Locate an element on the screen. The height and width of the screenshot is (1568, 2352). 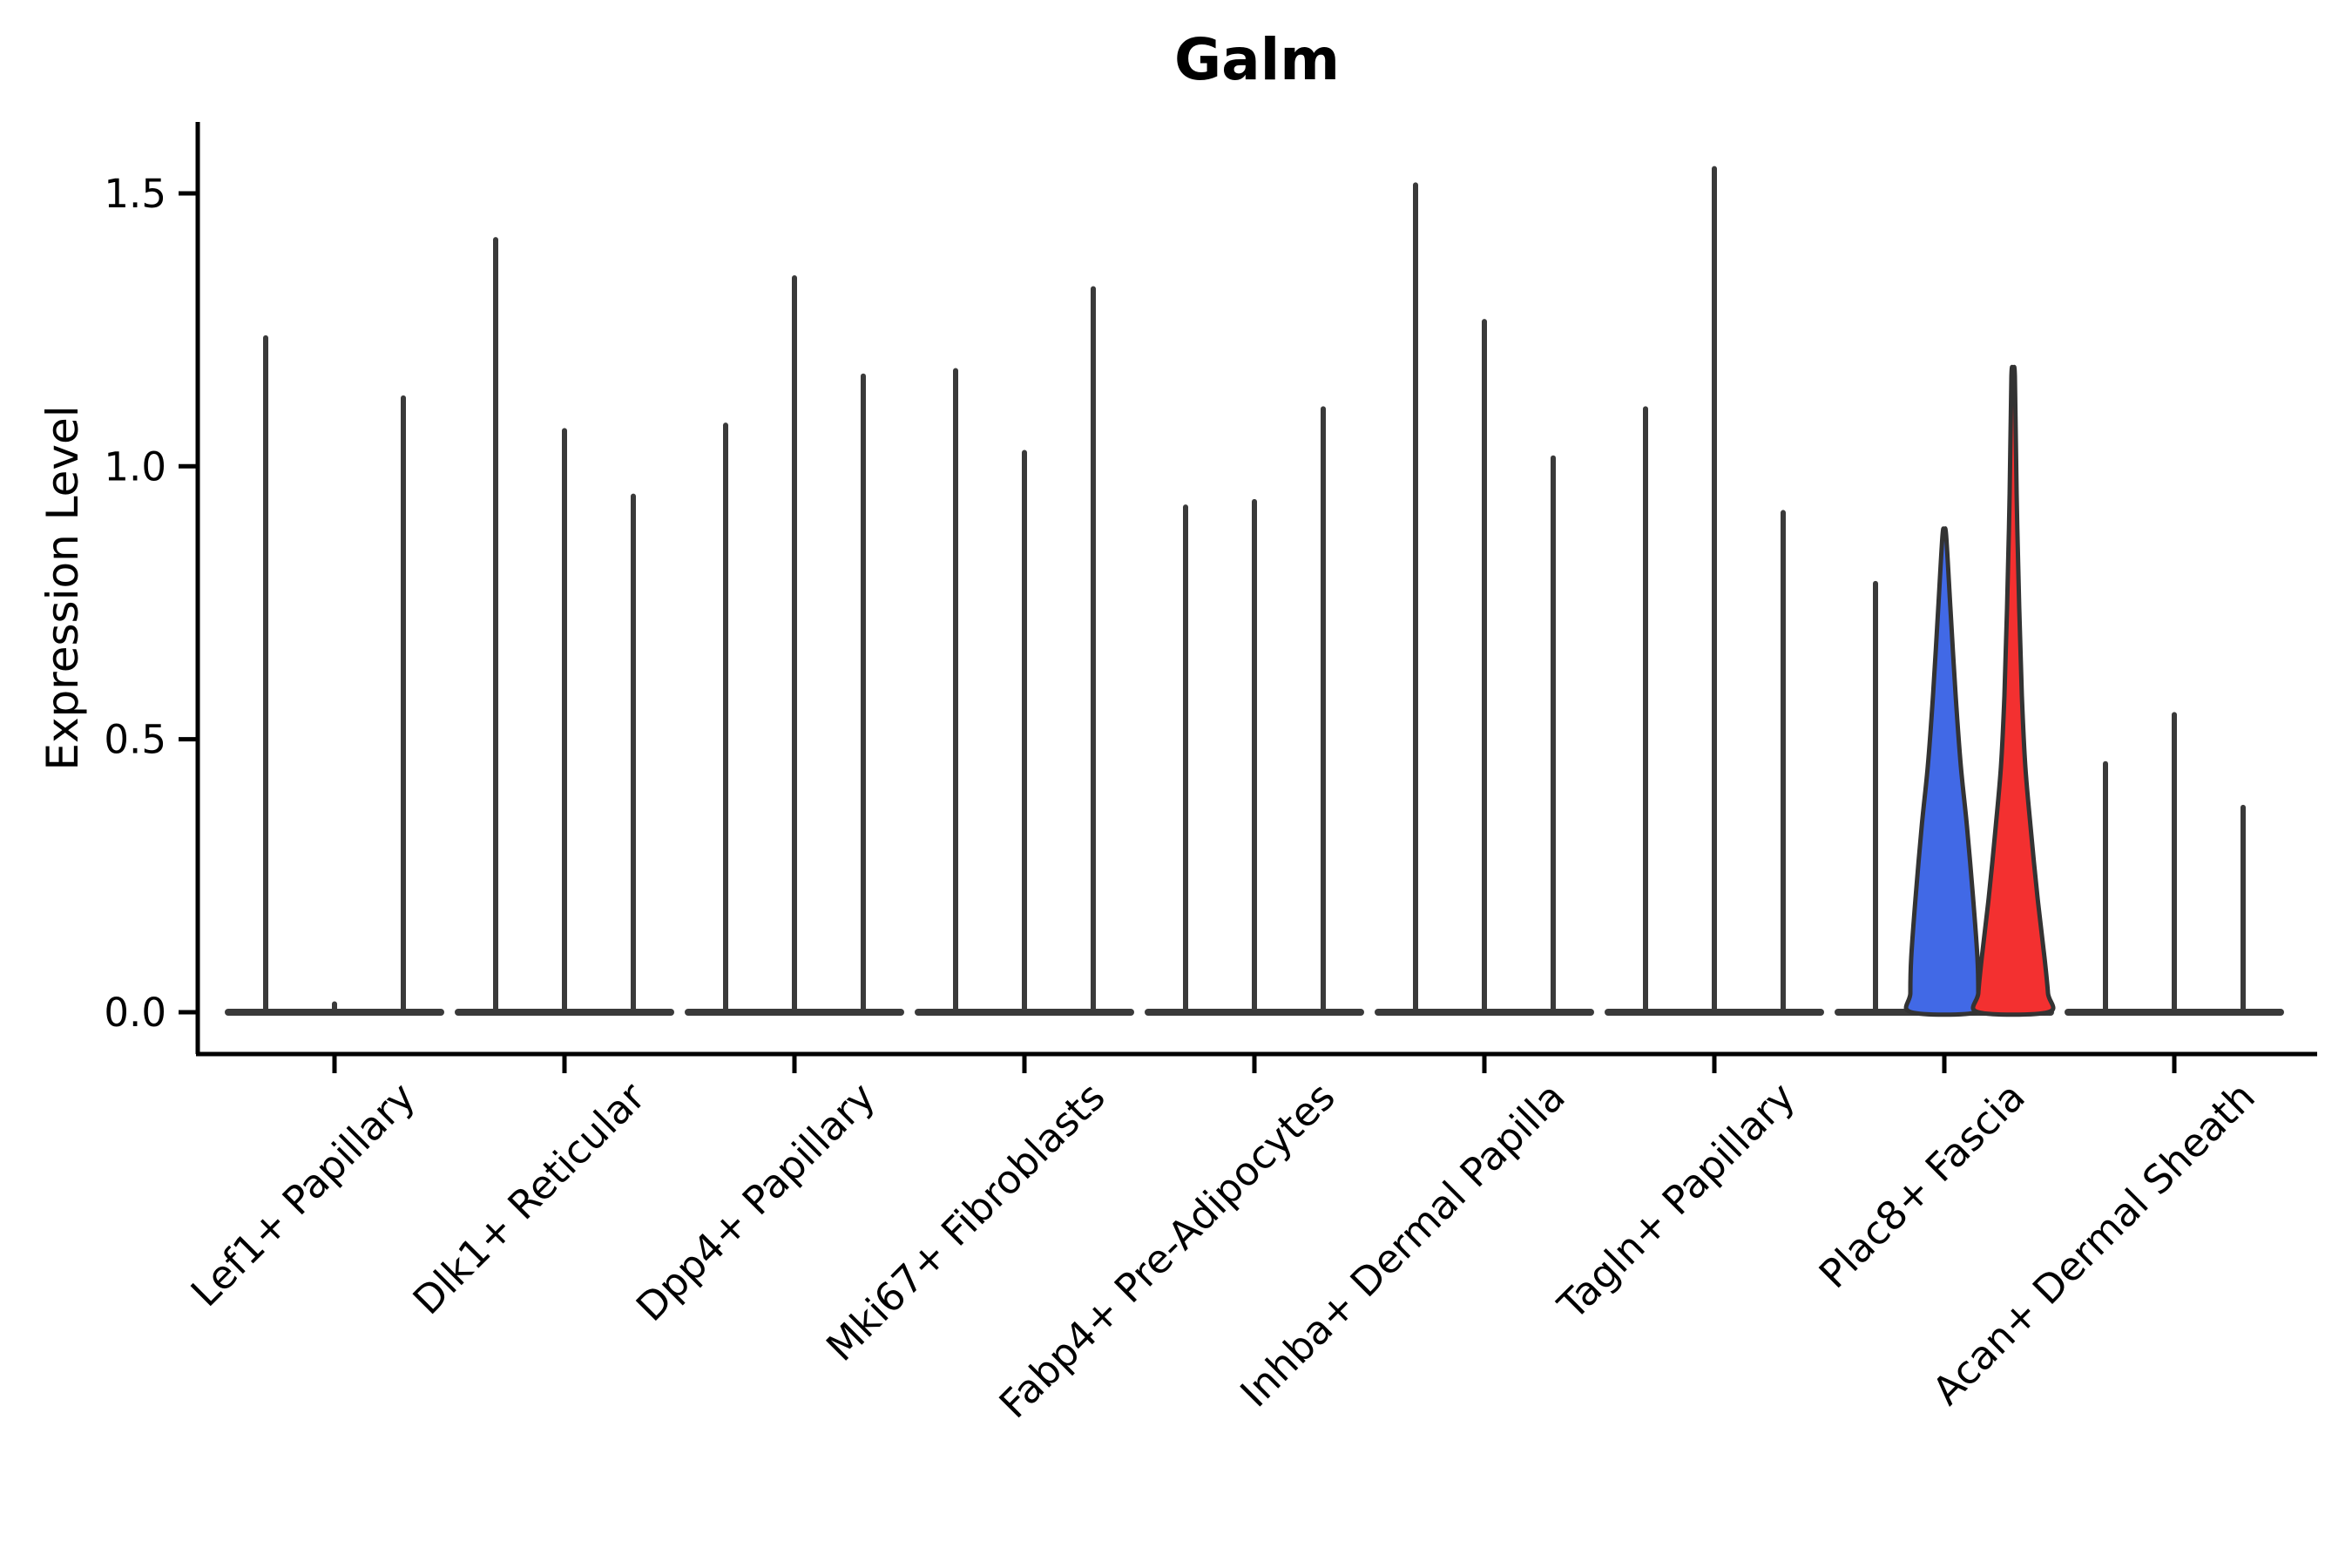
y-tick-label: 1.5 is located at coordinates (135, 194).